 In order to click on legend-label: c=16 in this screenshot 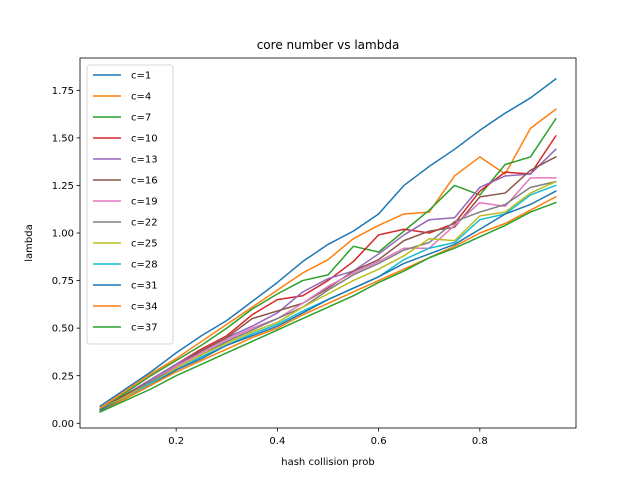, I will do `click(144, 181)`.